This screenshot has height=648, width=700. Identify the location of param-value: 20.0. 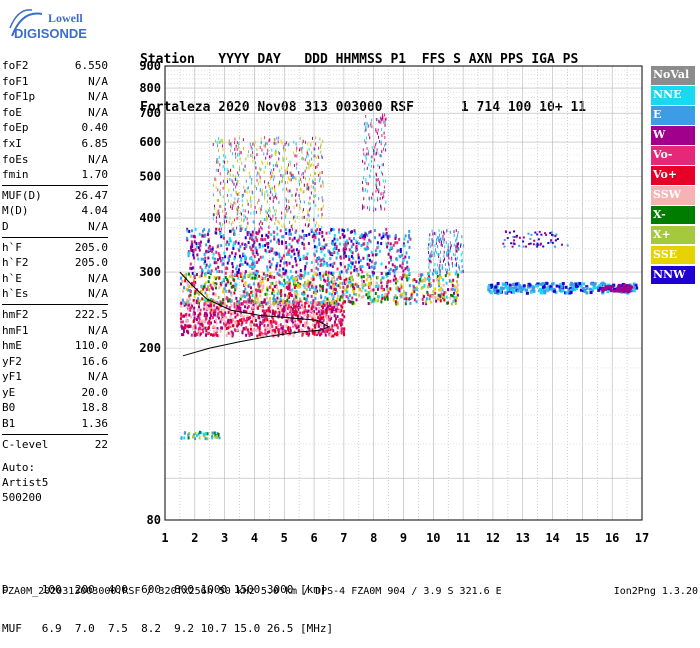
(95, 392).